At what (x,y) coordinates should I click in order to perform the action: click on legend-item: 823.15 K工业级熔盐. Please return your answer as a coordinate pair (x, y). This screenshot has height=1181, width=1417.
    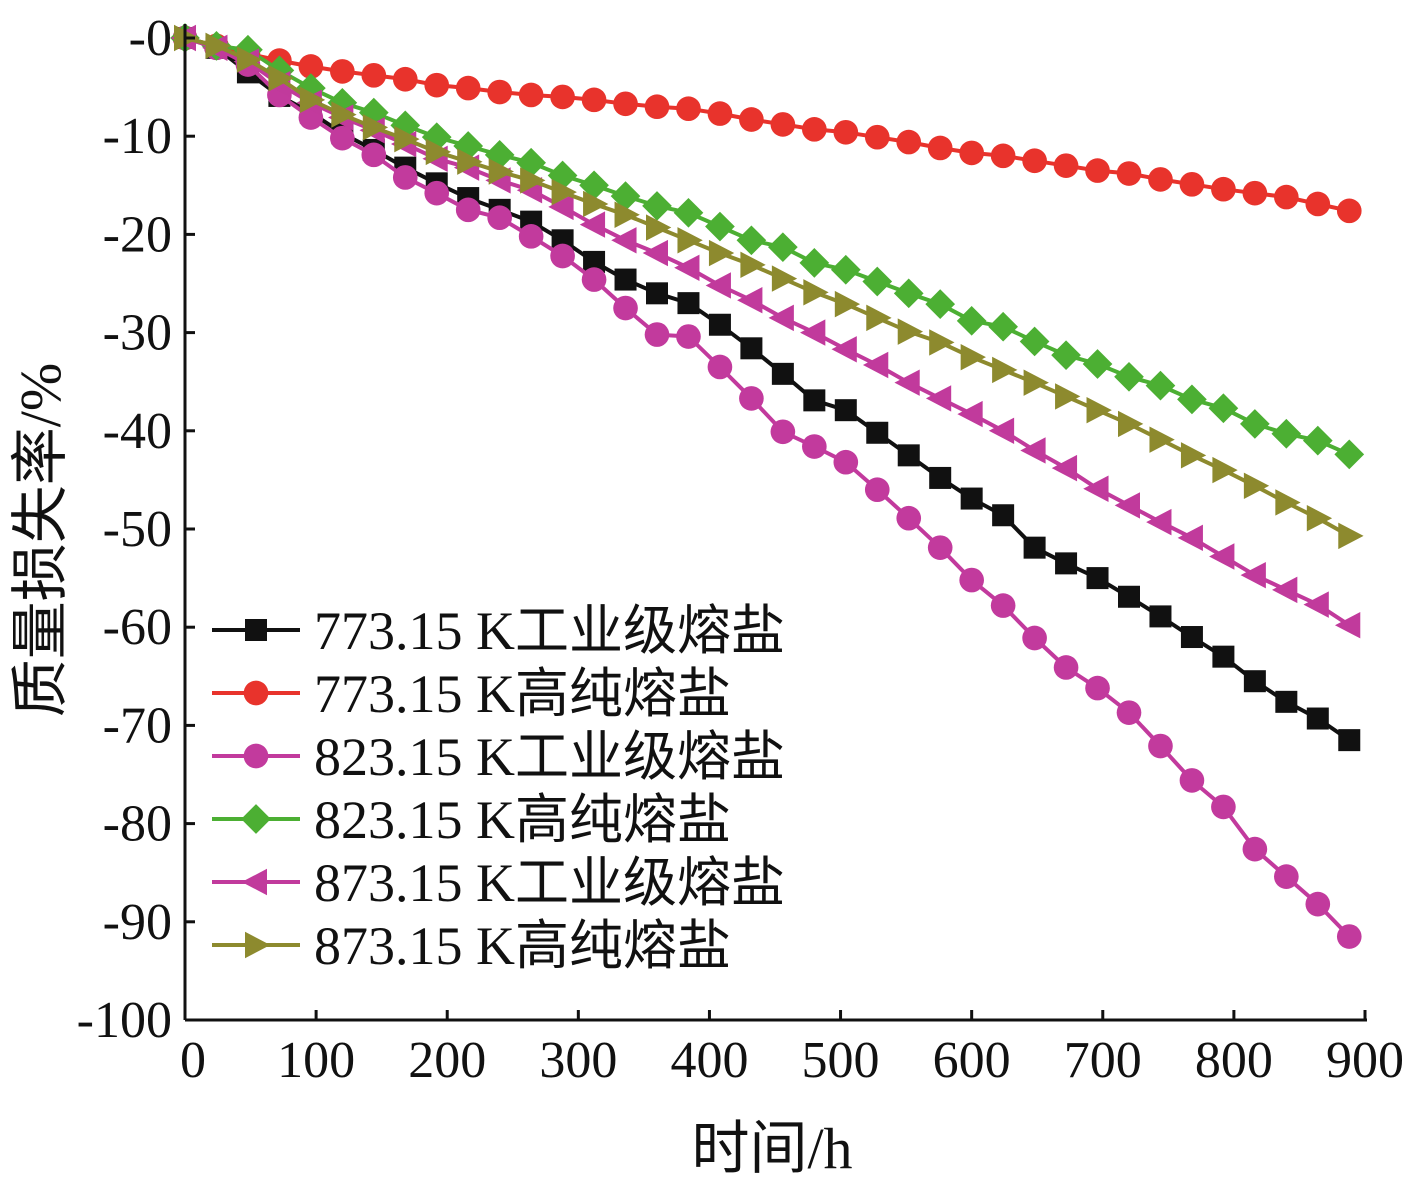
    Looking at the image, I should click on (498, 757).